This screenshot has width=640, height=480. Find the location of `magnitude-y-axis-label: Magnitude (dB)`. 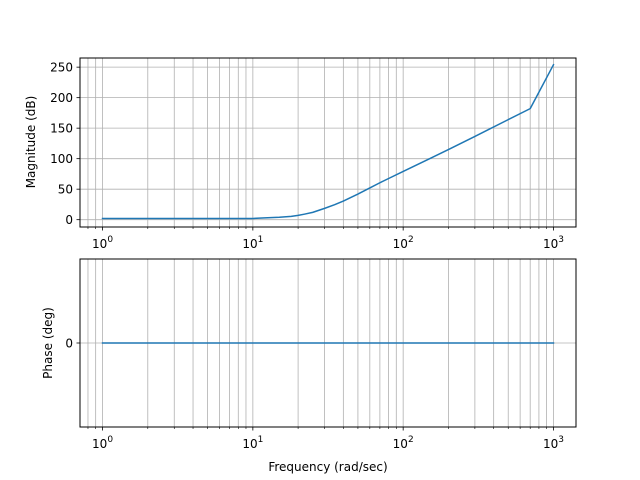

magnitude-y-axis-label: Magnitude (dB) is located at coordinates (31, 142).